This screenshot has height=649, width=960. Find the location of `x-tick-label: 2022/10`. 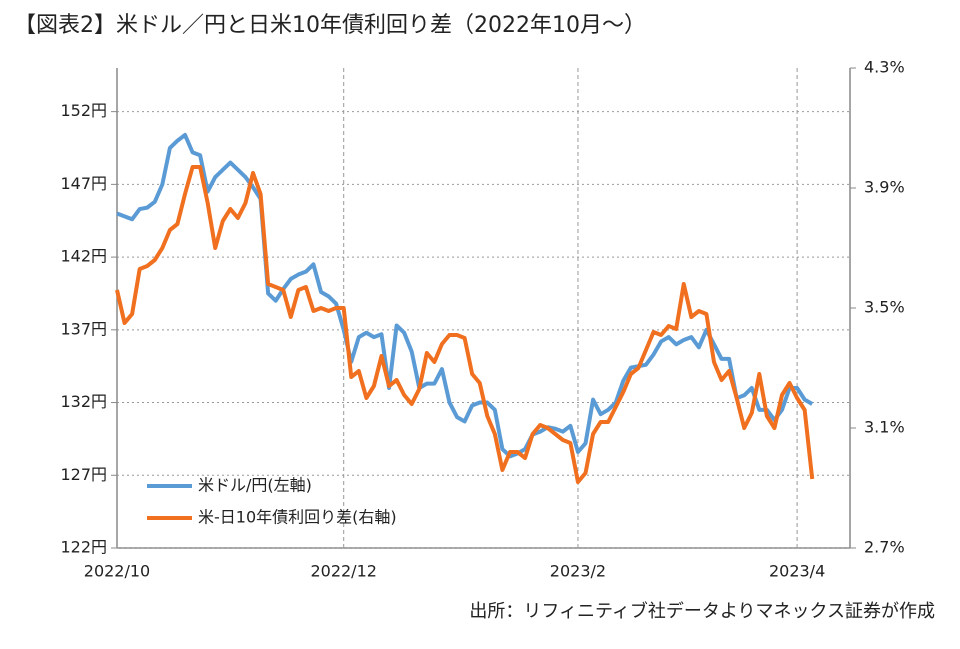

x-tick-label: 2022/10 is located at coordinates (117, 571).